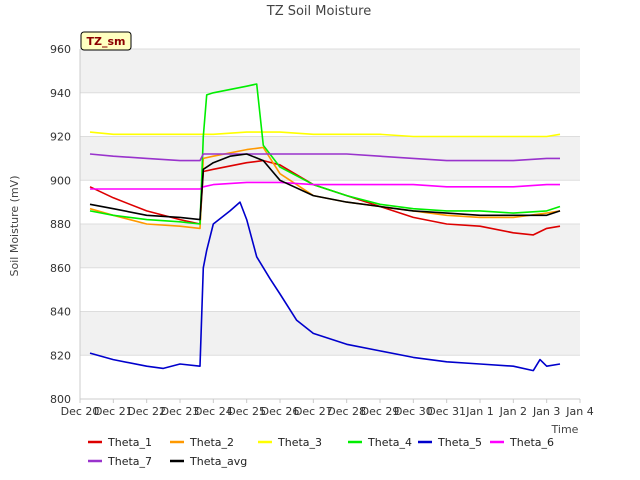 The image size is (640, 480). I want to click on chart-title: TZ Soil Moisture, so click(319, 11).